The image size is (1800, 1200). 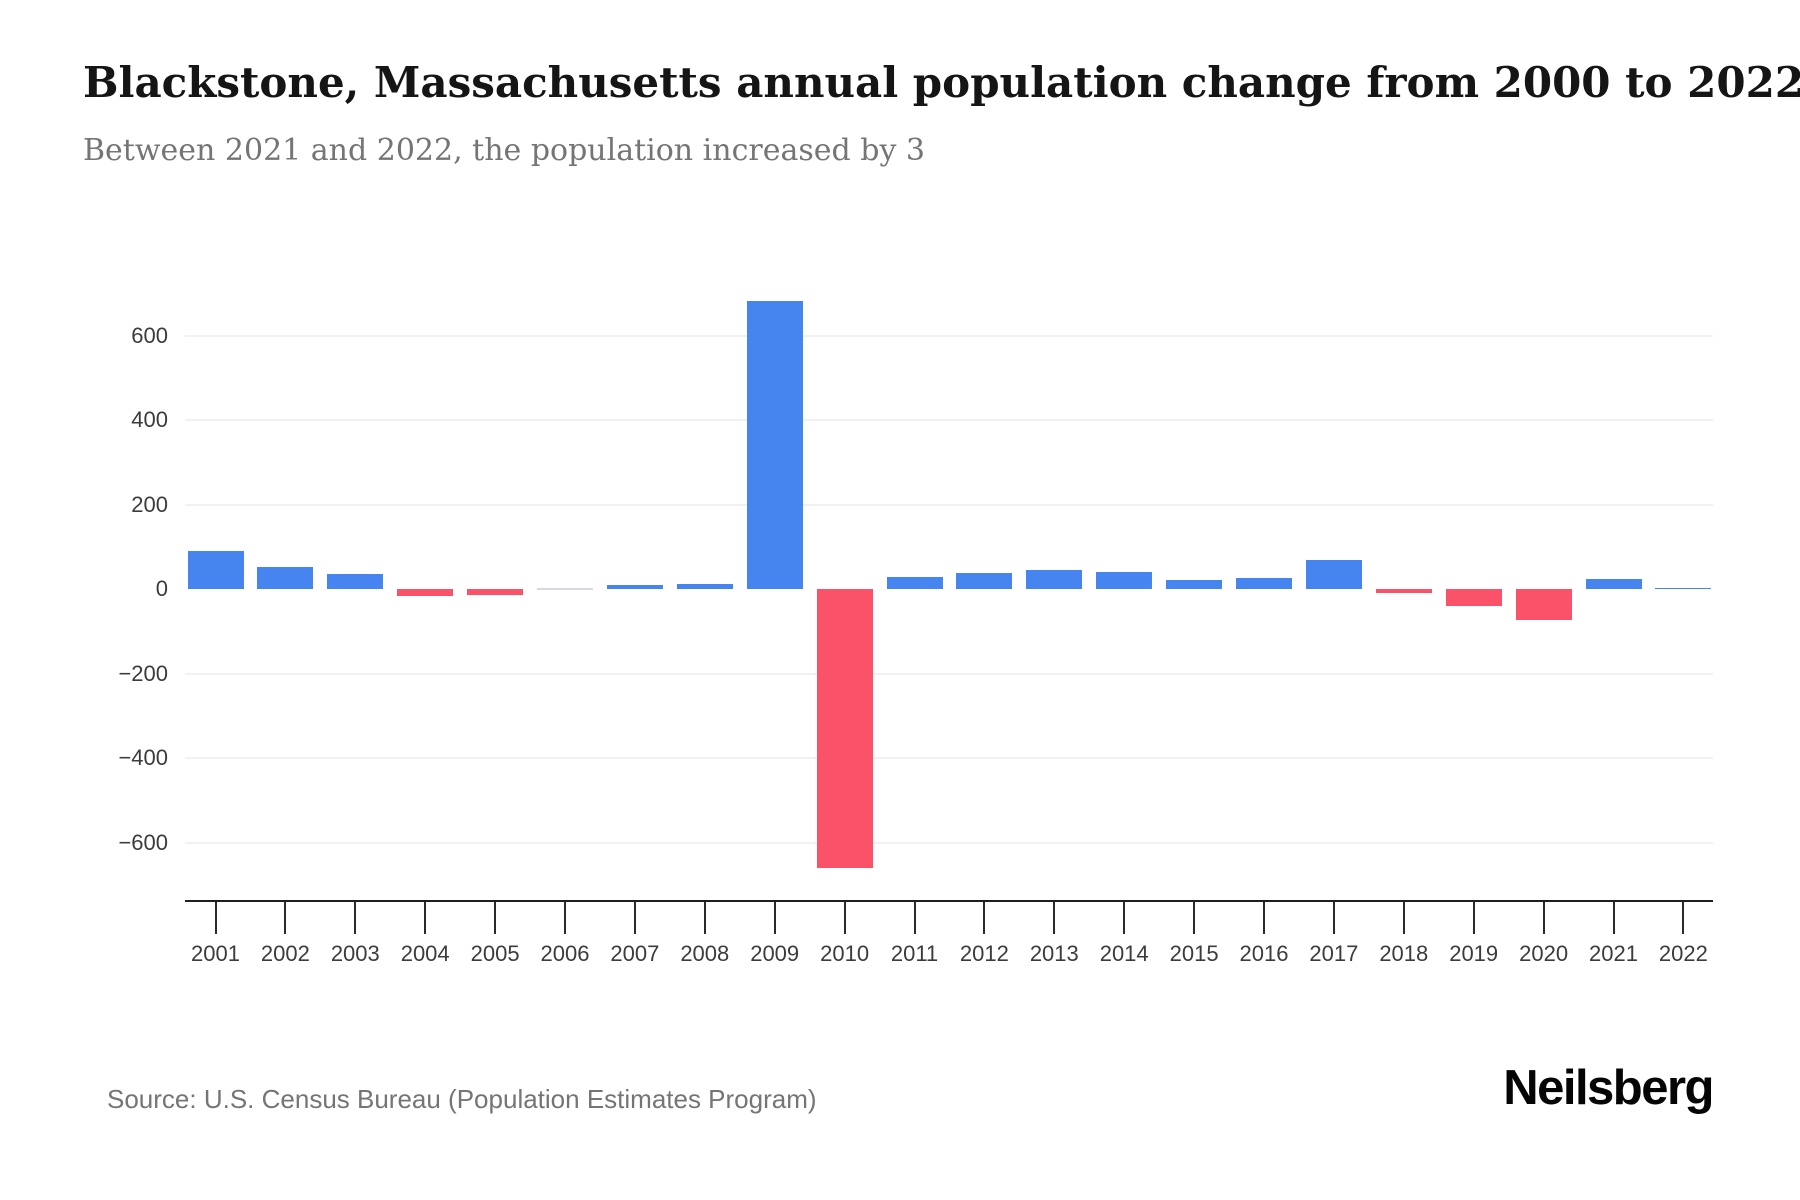 I want to click on bar-2019, so click(x=1473, y=597).